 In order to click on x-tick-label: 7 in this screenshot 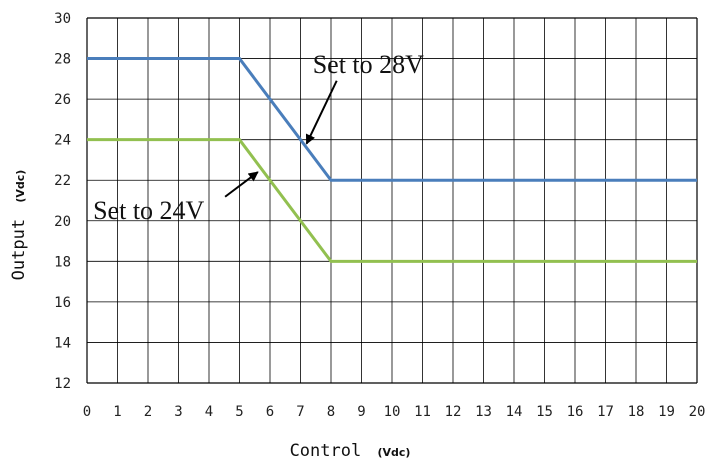, I will do `click(300, 412)`.